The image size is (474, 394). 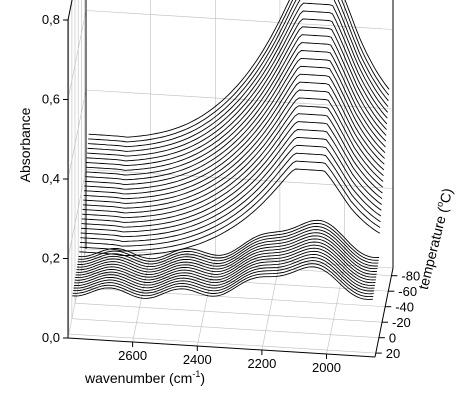 What do you see at coordinates (51, 178) in the screenshot?
I see `y-tick-label: 0,4` at bounding box center [51, 178].